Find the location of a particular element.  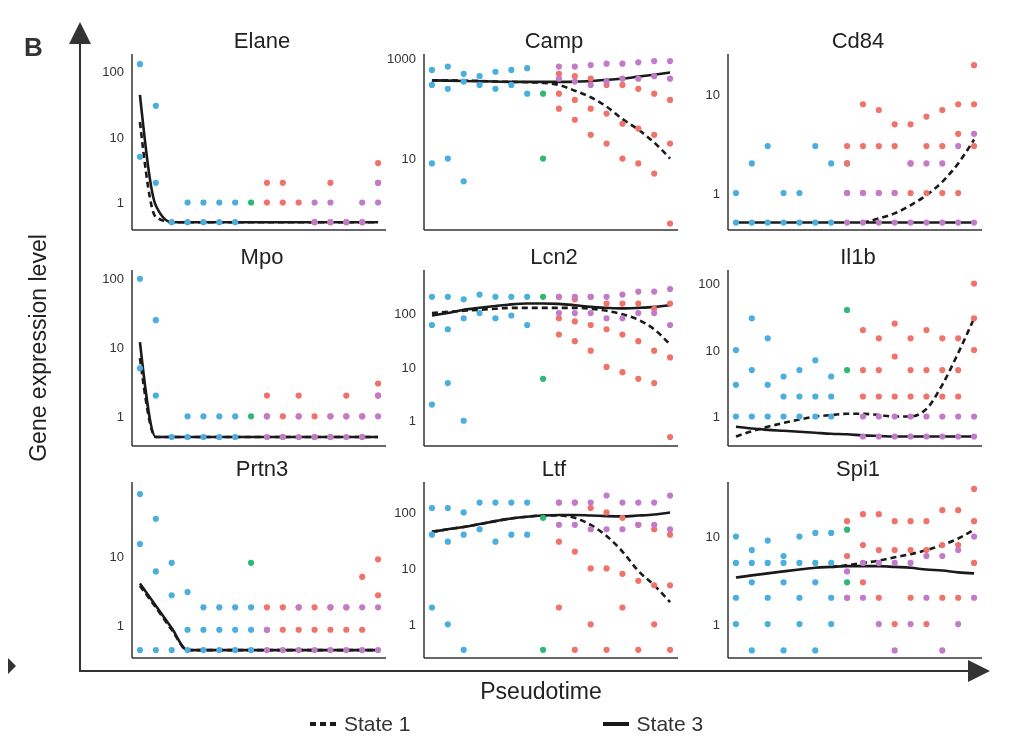

legend-label: State 3 is located at coordinates (670, 724).